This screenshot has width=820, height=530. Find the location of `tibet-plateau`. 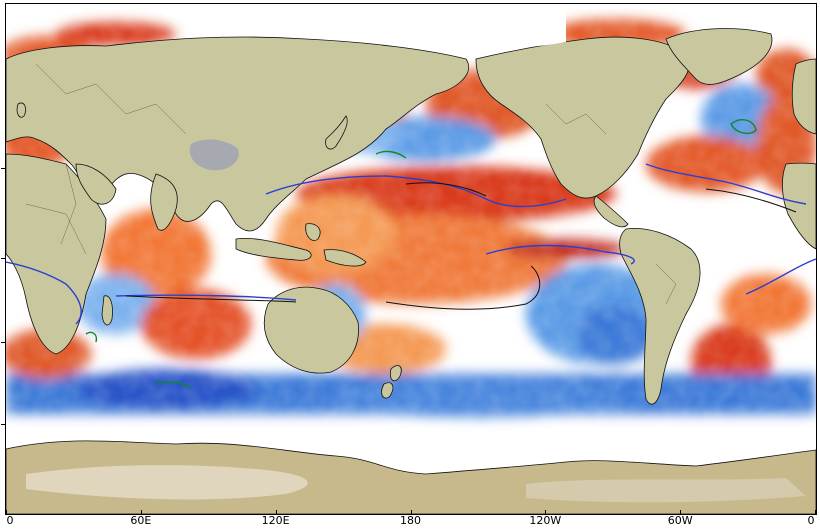

tibet-plateau is located at coordinates (214, 155).